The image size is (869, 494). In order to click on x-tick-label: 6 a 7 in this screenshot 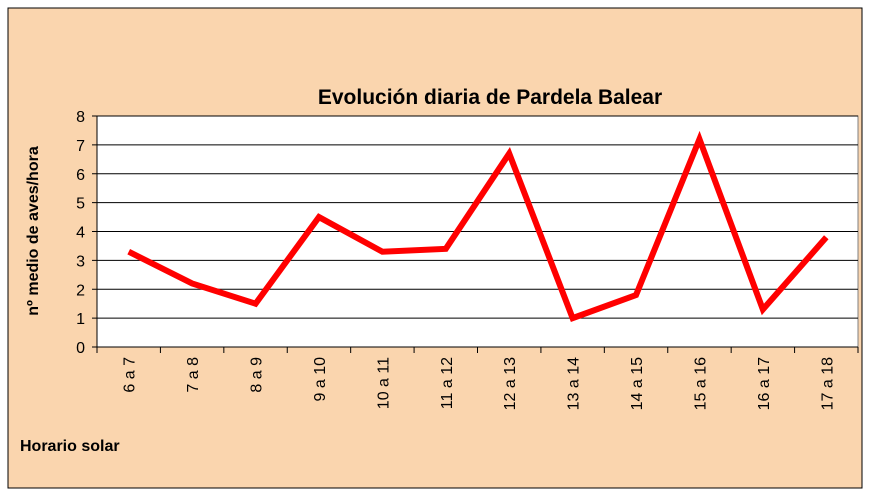, I will do `click(130, 375)`.